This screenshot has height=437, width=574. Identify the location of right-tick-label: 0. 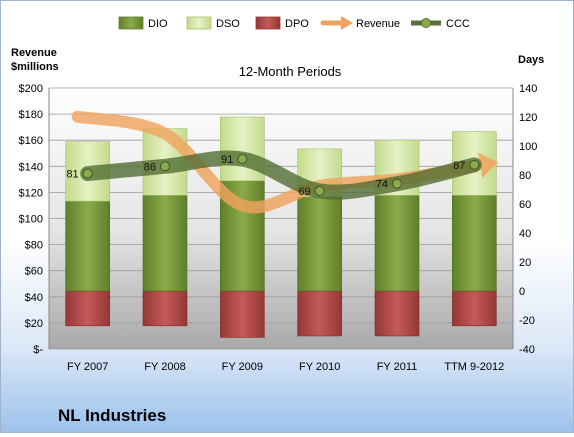
(522, 292).